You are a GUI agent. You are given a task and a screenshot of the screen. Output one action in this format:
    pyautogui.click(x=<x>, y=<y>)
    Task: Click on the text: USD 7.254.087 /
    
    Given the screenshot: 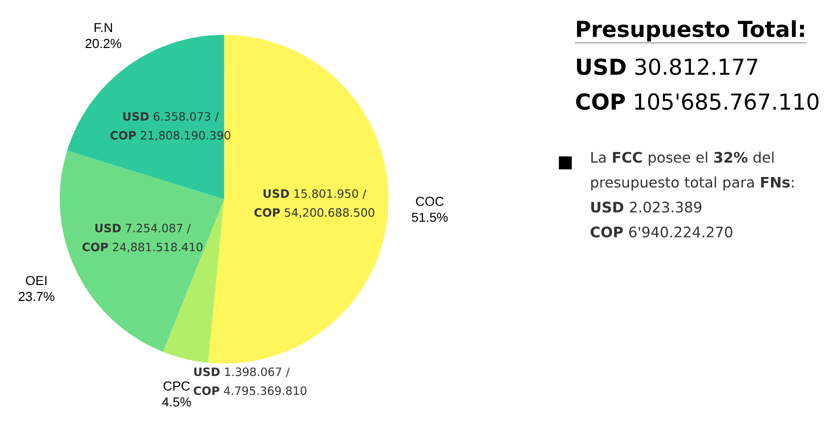 What is the action you would take?
    pyautogui.click(x=143, y=229)
    